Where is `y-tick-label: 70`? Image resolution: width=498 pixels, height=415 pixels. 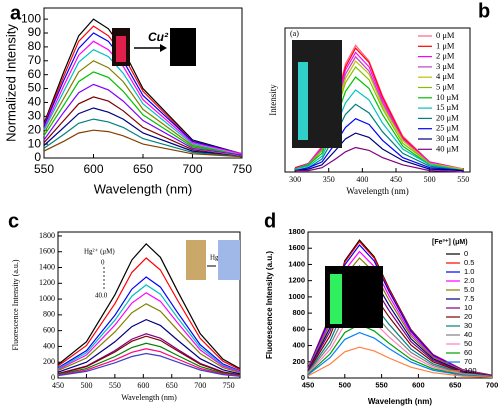
y-tick-label: 70 is located at coordinates (35, 60).